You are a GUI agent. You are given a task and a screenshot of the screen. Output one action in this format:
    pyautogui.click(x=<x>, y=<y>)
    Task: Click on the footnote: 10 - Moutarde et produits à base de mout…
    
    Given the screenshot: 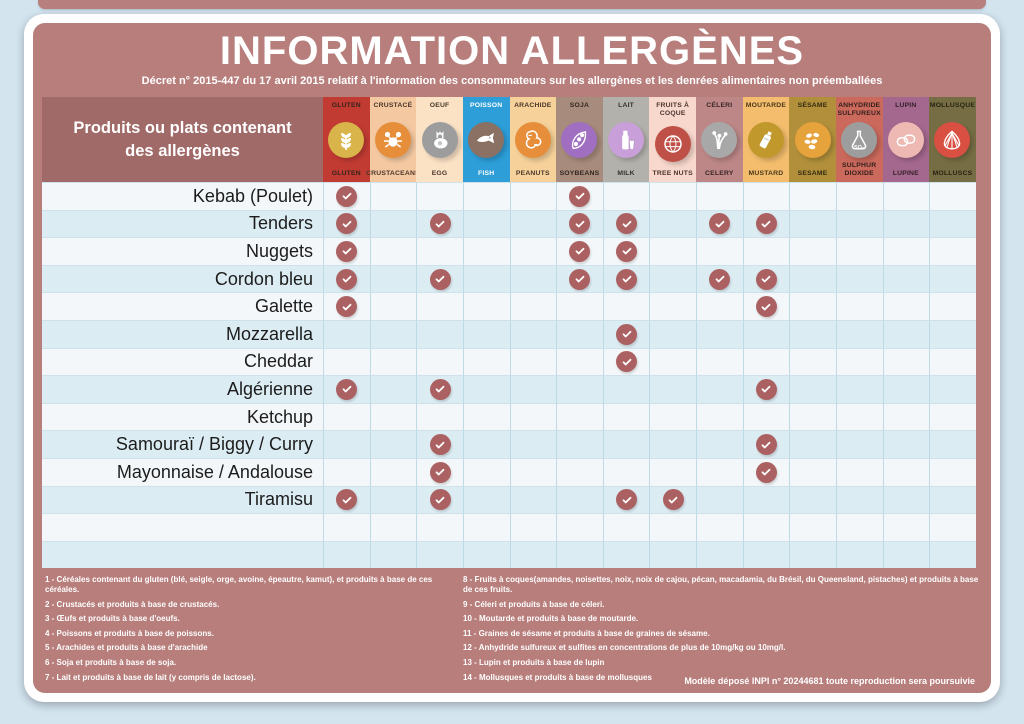 What is the action you would take?
    pyautogui.click(x=551, y=619)
    